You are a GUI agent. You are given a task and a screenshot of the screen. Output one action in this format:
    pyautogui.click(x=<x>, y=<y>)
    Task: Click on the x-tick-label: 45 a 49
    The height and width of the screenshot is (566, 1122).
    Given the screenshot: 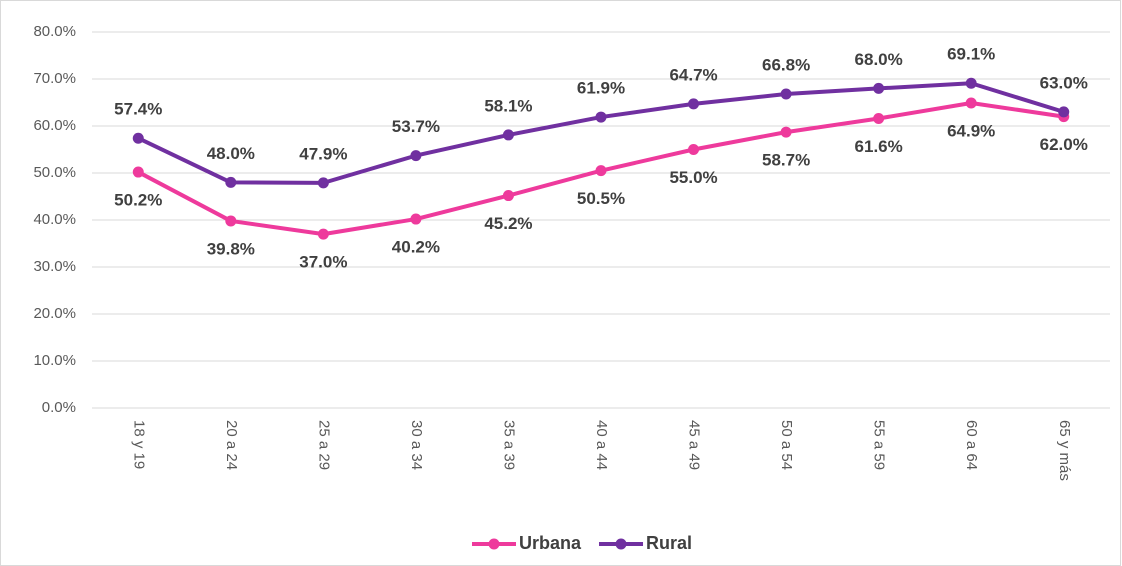 What is the action you would take?
    pyautogui.click(x=694, y=445)
    